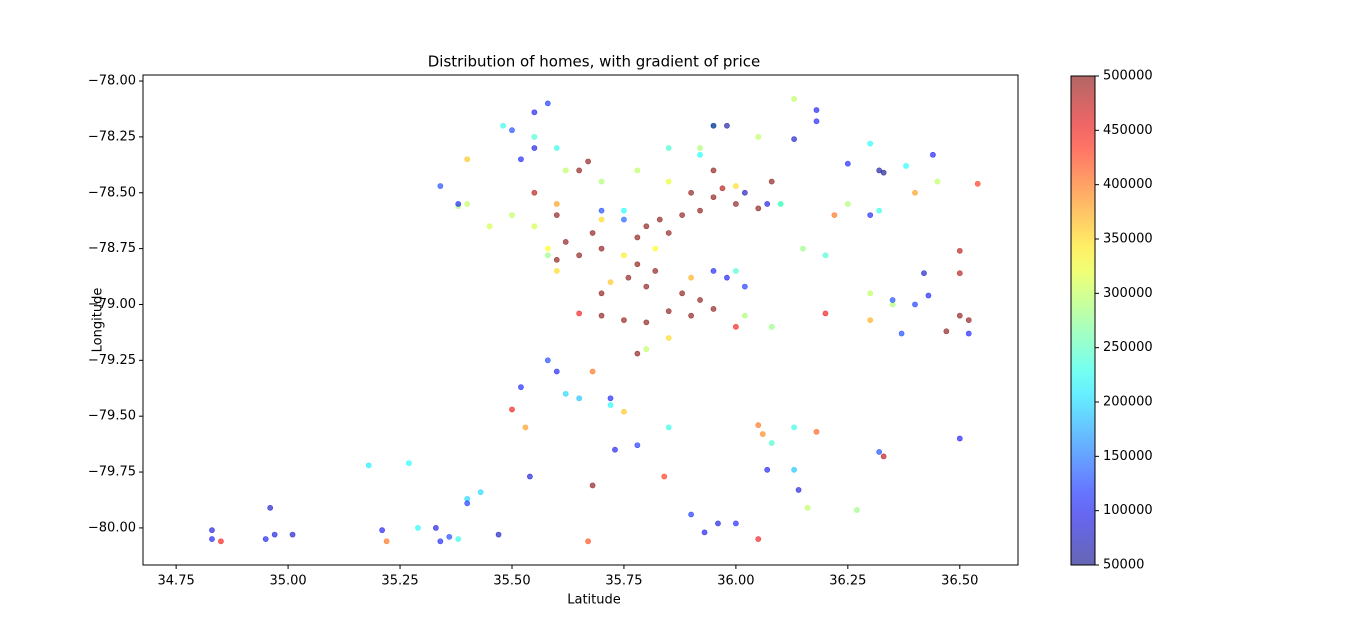  Describe the element at coordinates (1128, 402) in the screenshot. I see `colorbar-tick-label: 200000` at that location.